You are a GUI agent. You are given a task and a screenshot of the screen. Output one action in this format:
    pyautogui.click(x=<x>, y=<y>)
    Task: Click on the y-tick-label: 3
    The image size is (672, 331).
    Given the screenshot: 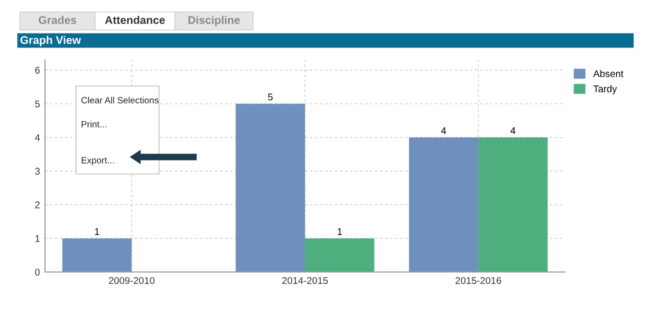 What is the action you would take?
    pyautogui.click(x=37, y=171)
    